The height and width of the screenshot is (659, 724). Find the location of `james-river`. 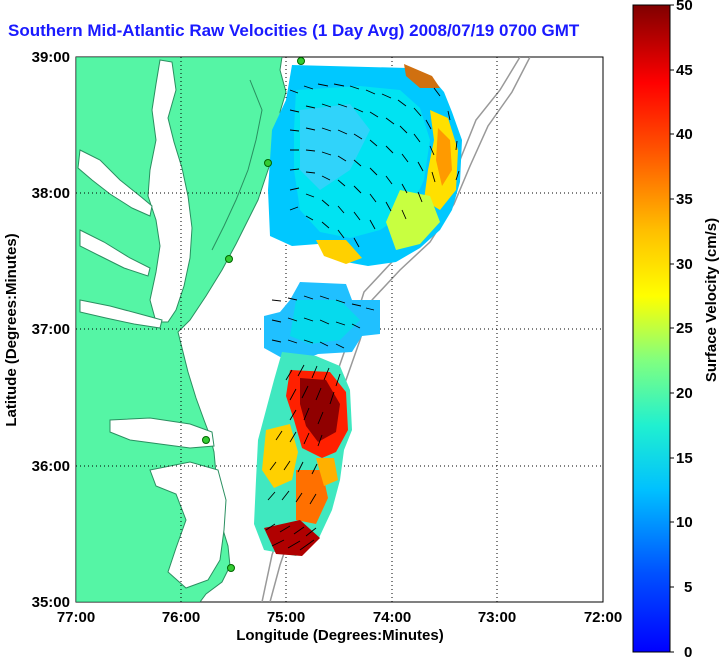

james-river is located at coordinates (121, 314).